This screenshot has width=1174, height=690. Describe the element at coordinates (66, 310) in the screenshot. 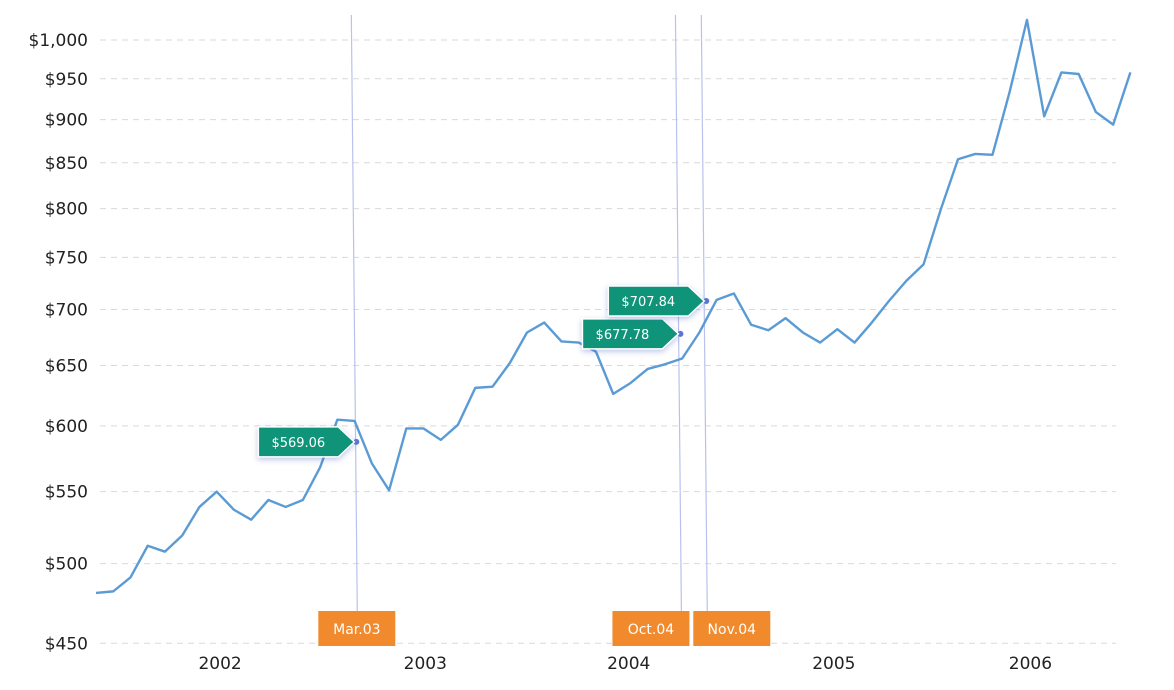

I see `y-tick-label: $700` at that location.